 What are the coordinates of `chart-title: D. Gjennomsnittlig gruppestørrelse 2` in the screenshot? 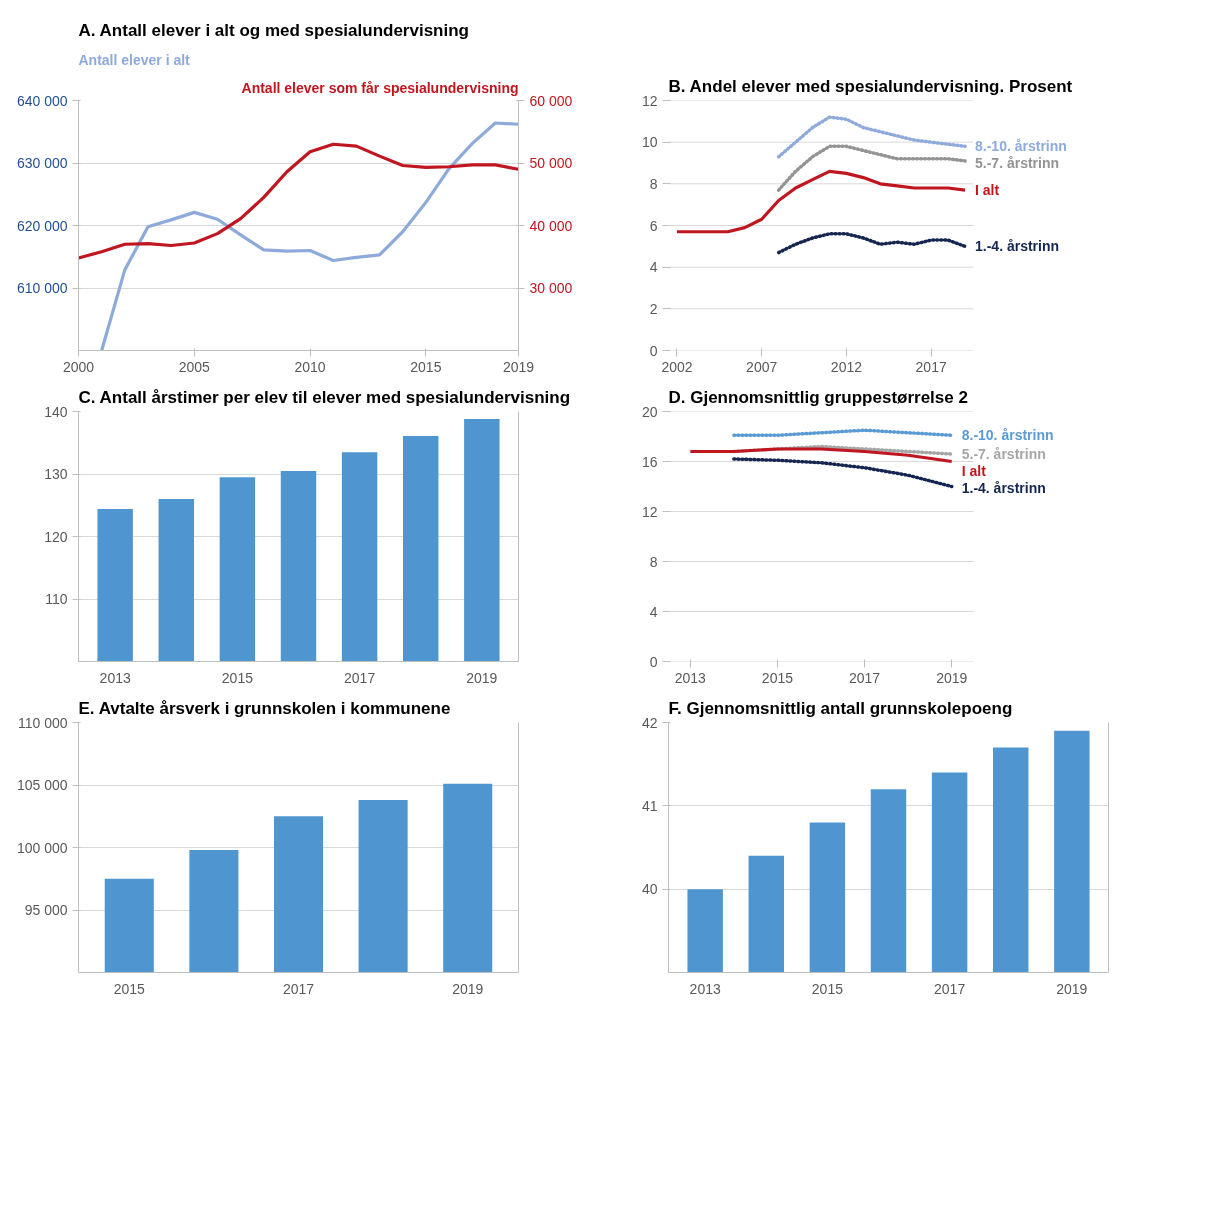 It's located at (818, 397).